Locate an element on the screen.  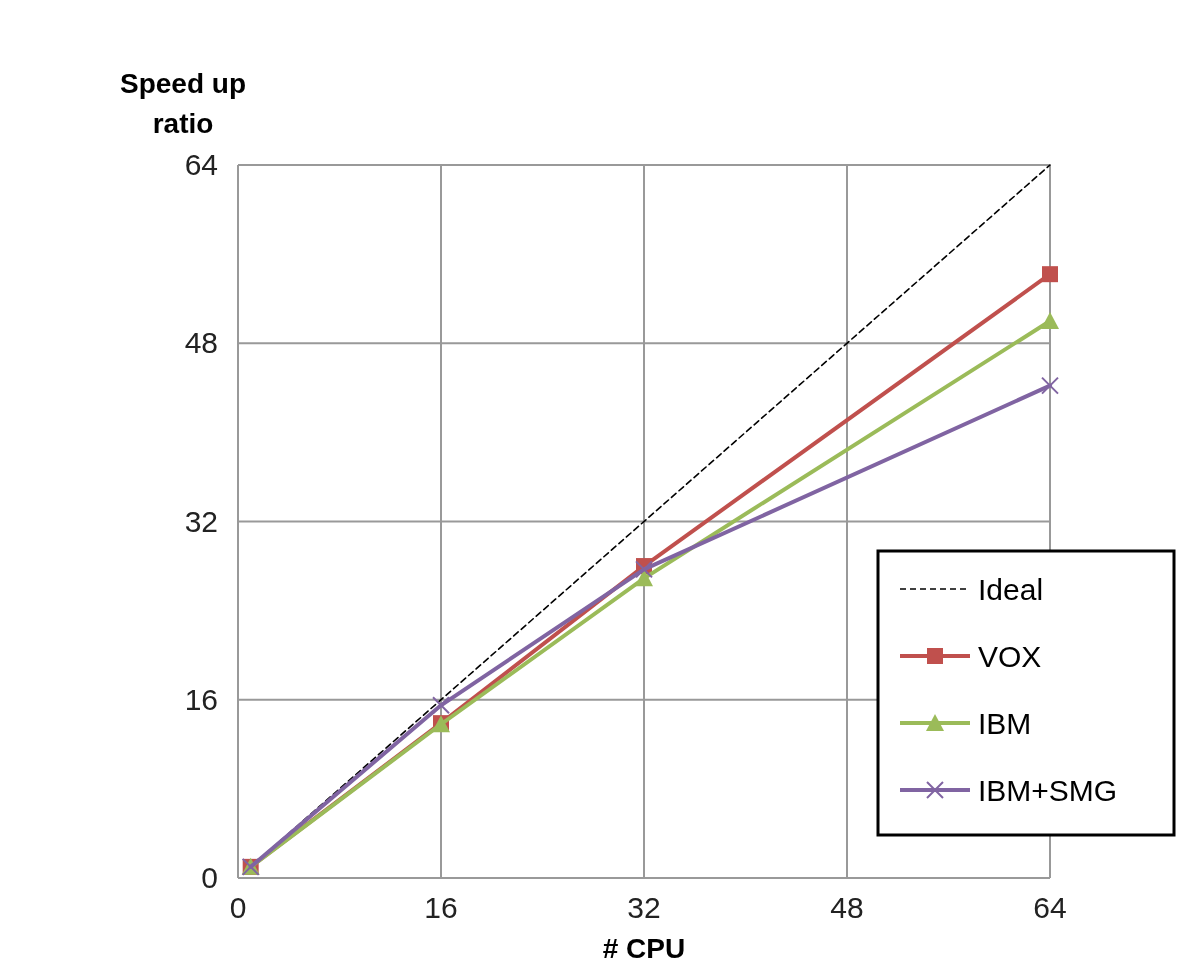
x-tick-label: 16 is located at coordinates (441, 907).